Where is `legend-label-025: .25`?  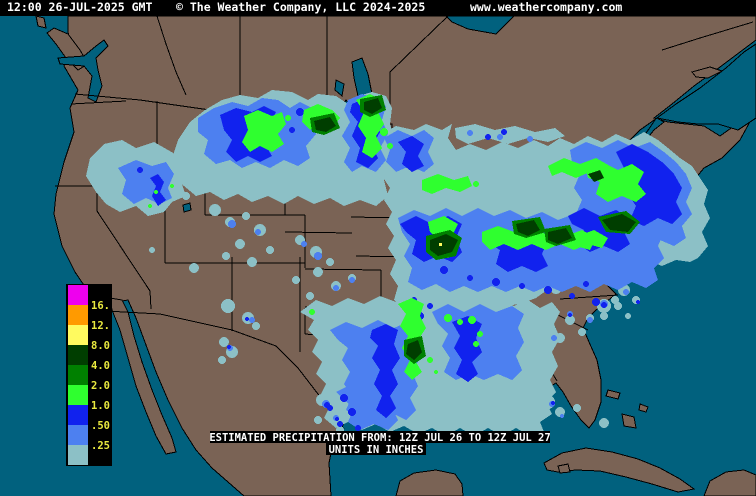 legend-label-025: .25 is located at coordinates (100, 446).